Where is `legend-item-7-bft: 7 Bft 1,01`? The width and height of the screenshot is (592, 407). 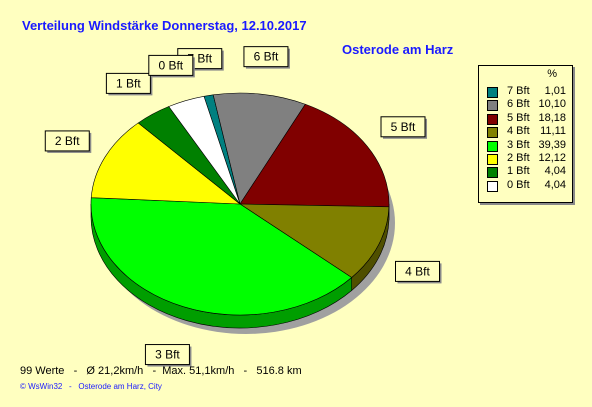 legend-item-7-bft: 7 Bft 1,01 is located at coordinates (528, 91).